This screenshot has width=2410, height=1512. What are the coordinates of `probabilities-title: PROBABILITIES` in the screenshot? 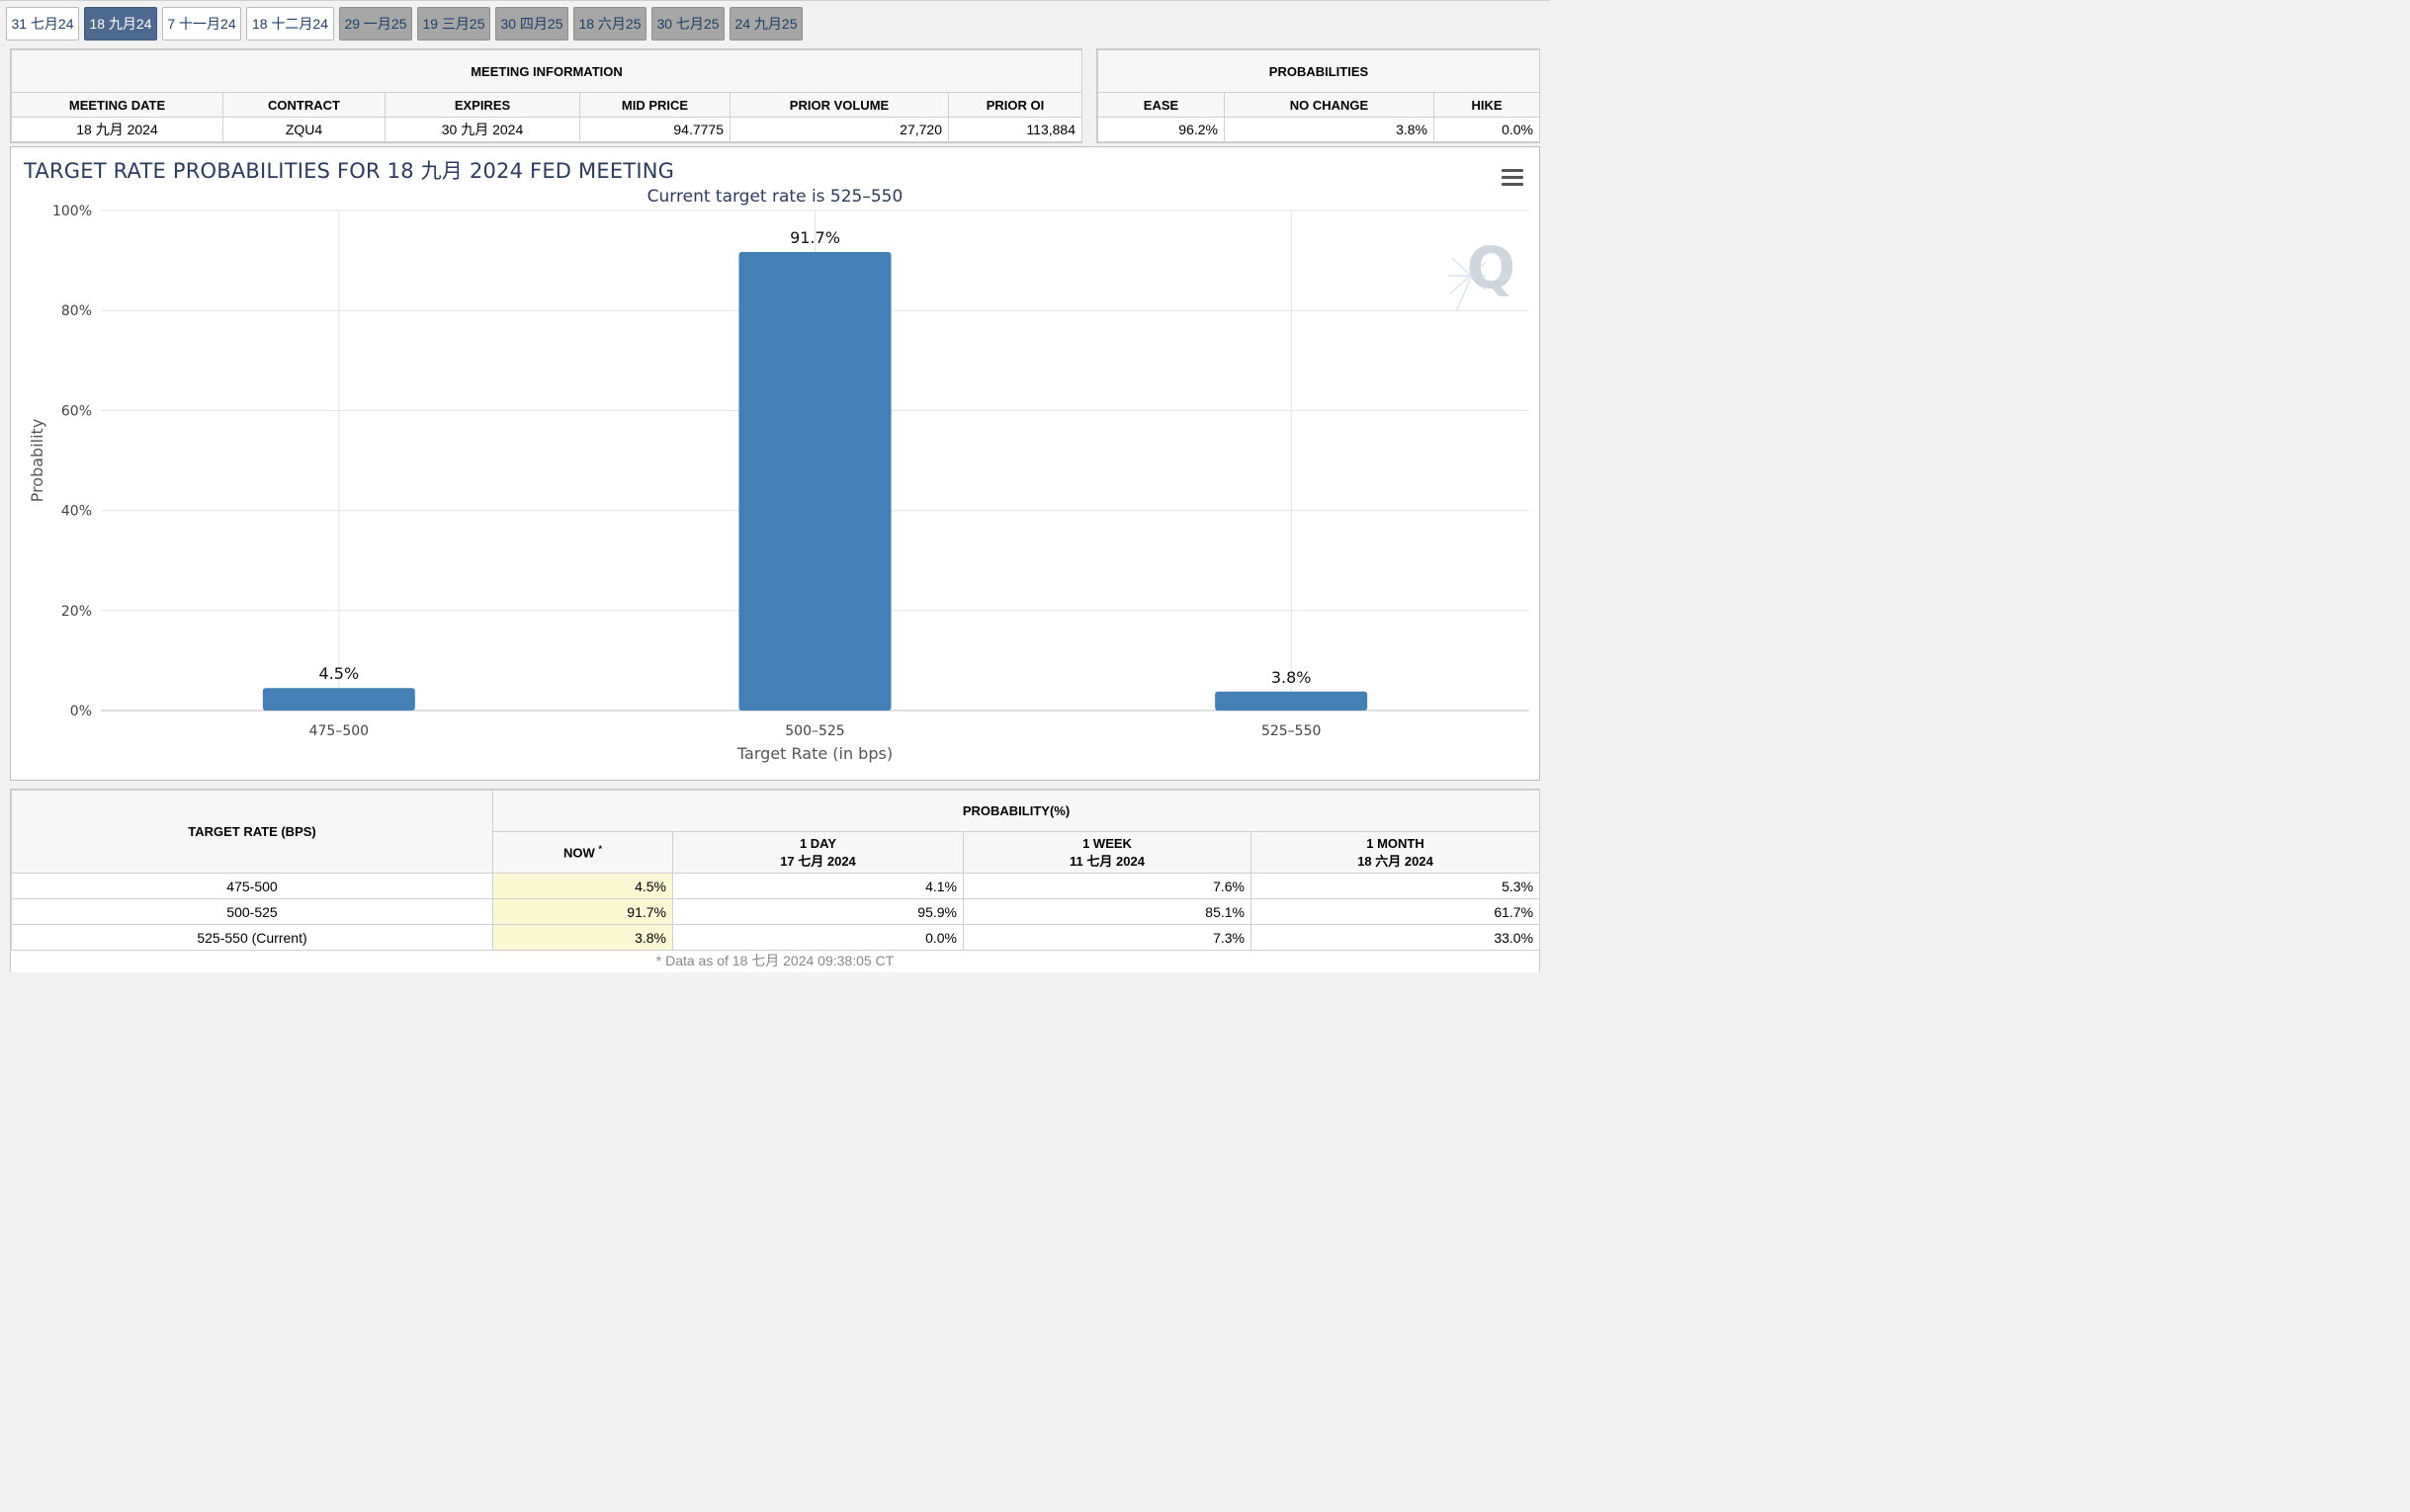 It's located at (1318, 71).